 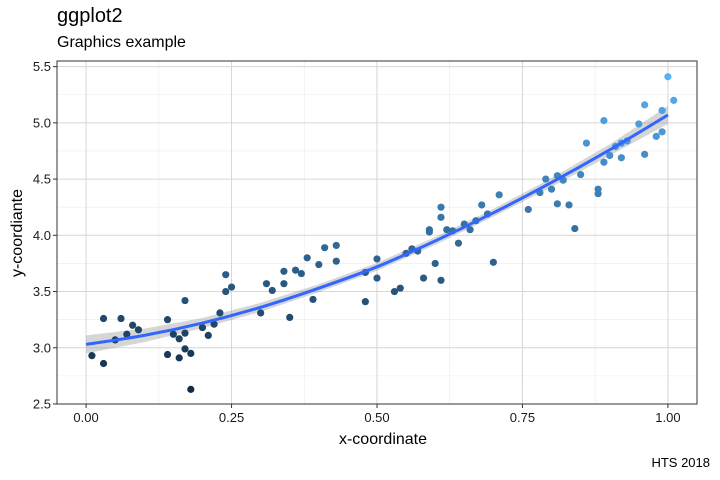 I want to click on x-tick-label: 0.50, so click(x=376, y=417).